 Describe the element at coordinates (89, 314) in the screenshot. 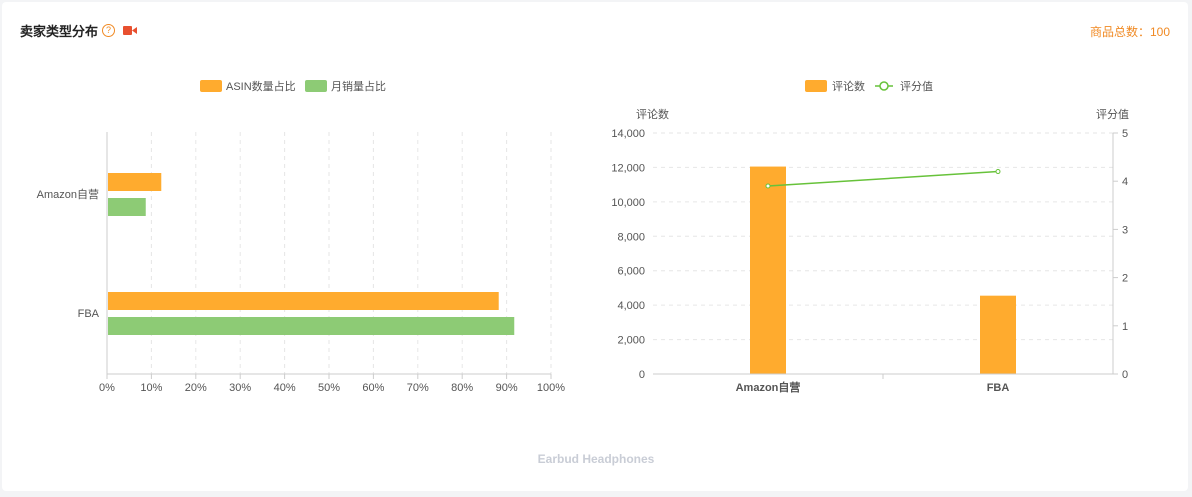

I see `y-tick-label: FBA` at that location.